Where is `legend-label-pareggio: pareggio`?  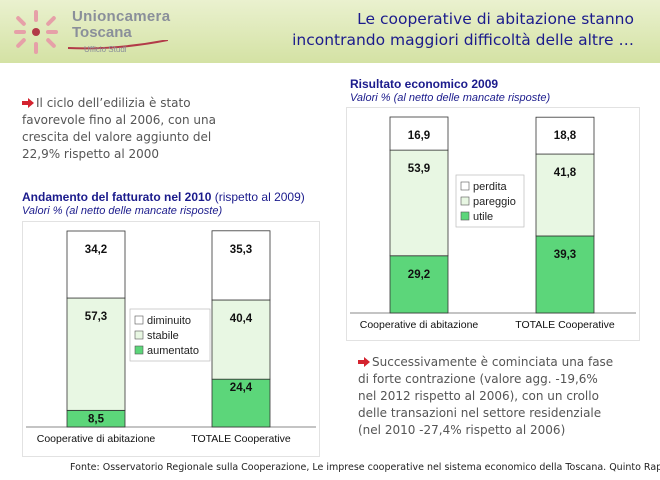 legend-label-pareggio: pareggio is located at coordinates (494, 202).